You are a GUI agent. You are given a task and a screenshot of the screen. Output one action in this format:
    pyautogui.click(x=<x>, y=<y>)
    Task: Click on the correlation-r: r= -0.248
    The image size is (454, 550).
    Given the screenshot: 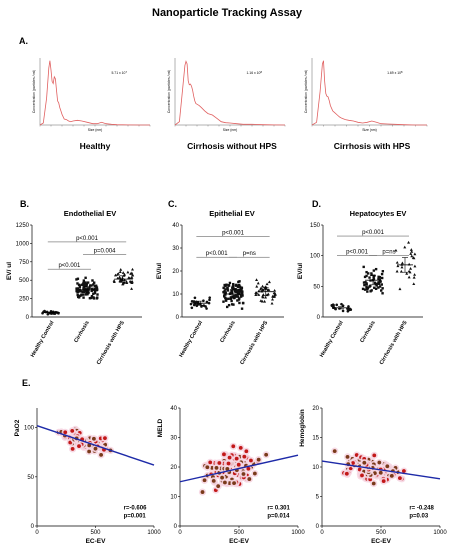 What is the action you would take?
    pyautogui.click(x=421, y=508)
    